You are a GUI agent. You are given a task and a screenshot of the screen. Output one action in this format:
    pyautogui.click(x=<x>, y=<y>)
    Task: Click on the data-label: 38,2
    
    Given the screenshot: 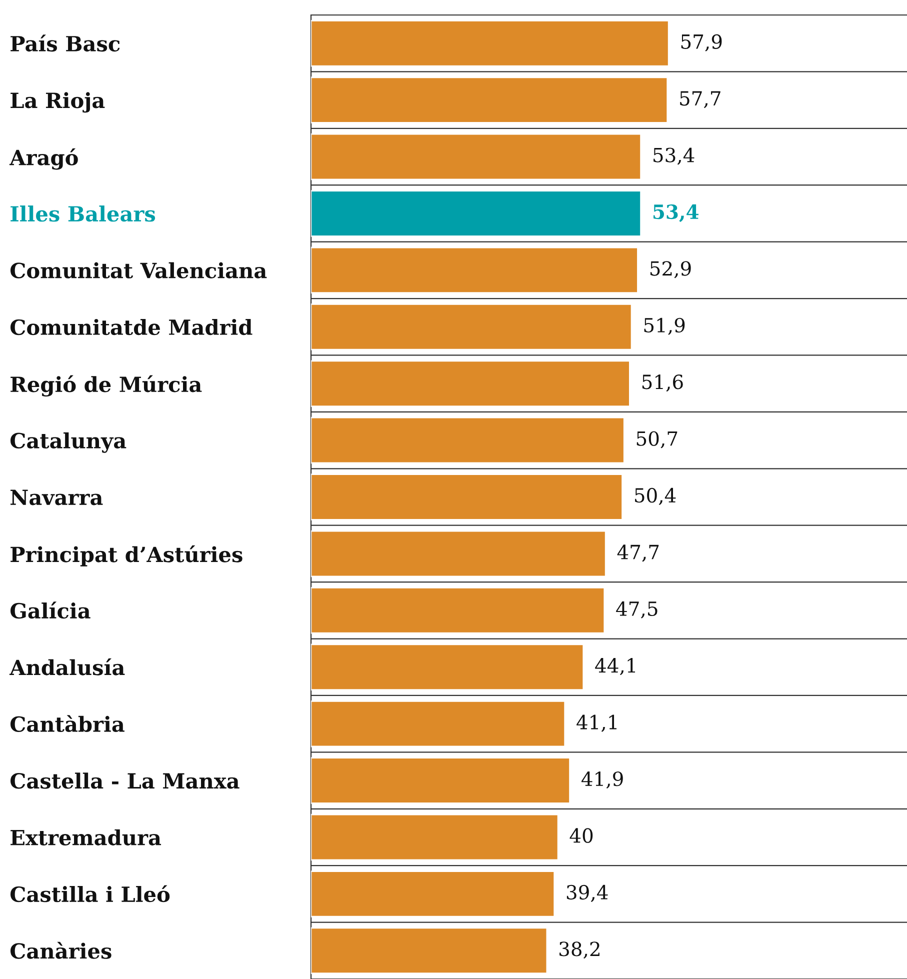 What is the action you would take?
    pyautogui.click(x=580, y=950)
    